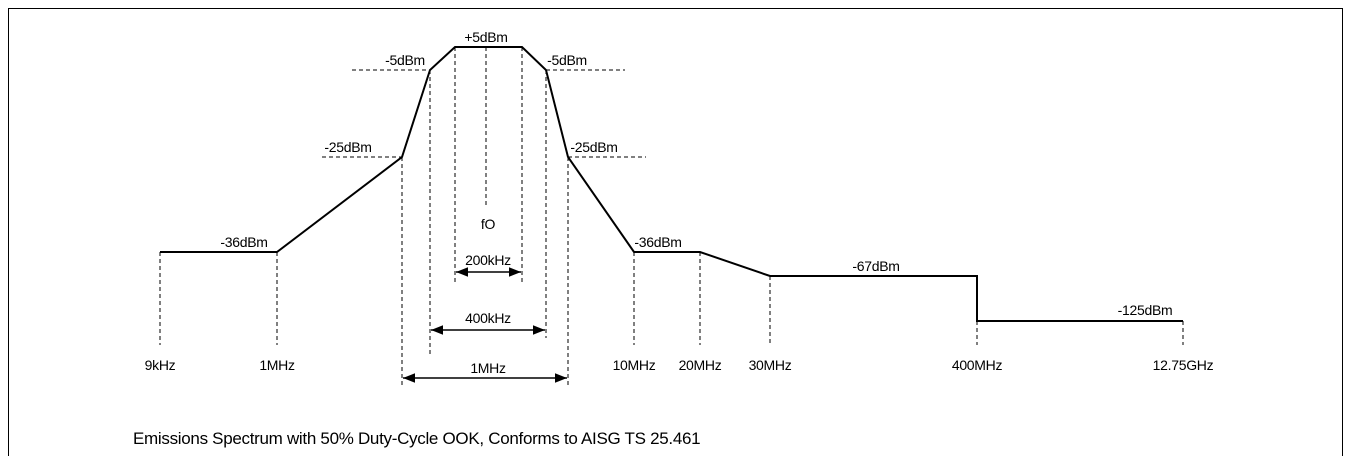 This screenshot has height=456, width=1351. I want to click on frequency-label: 20MHz, so click(700, 365).